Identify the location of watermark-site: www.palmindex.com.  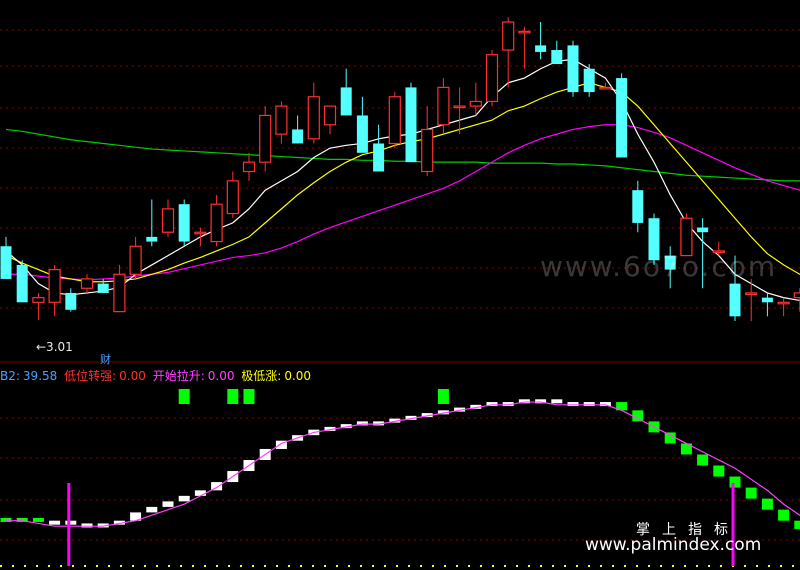
(673, 545).